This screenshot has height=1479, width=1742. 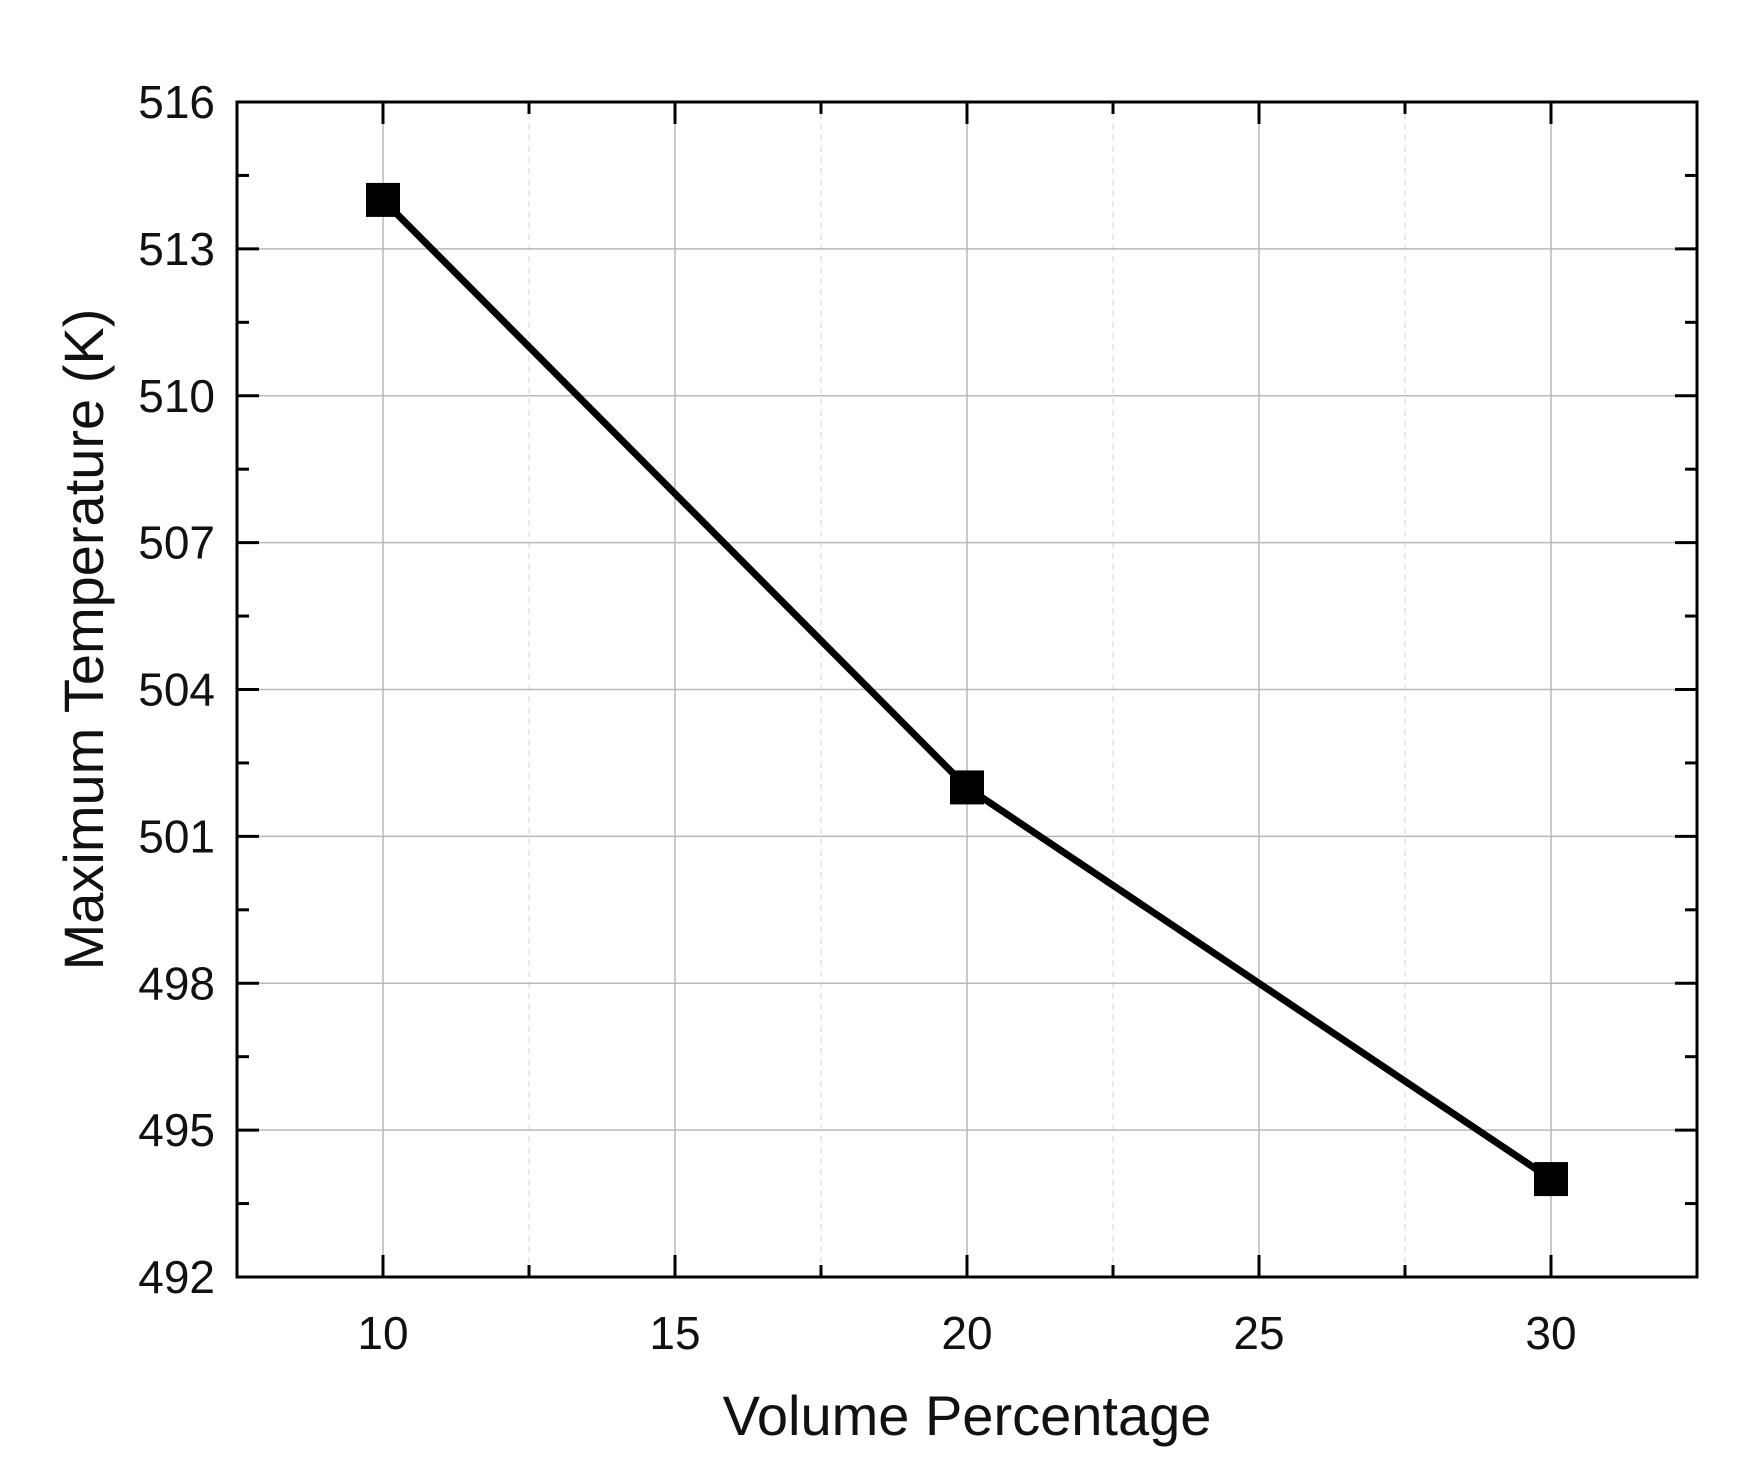 What do you see at coordinates (176, 1130) in the screenshot?
I see `y-tick-label: 495` at bounding box center [176, 1130].